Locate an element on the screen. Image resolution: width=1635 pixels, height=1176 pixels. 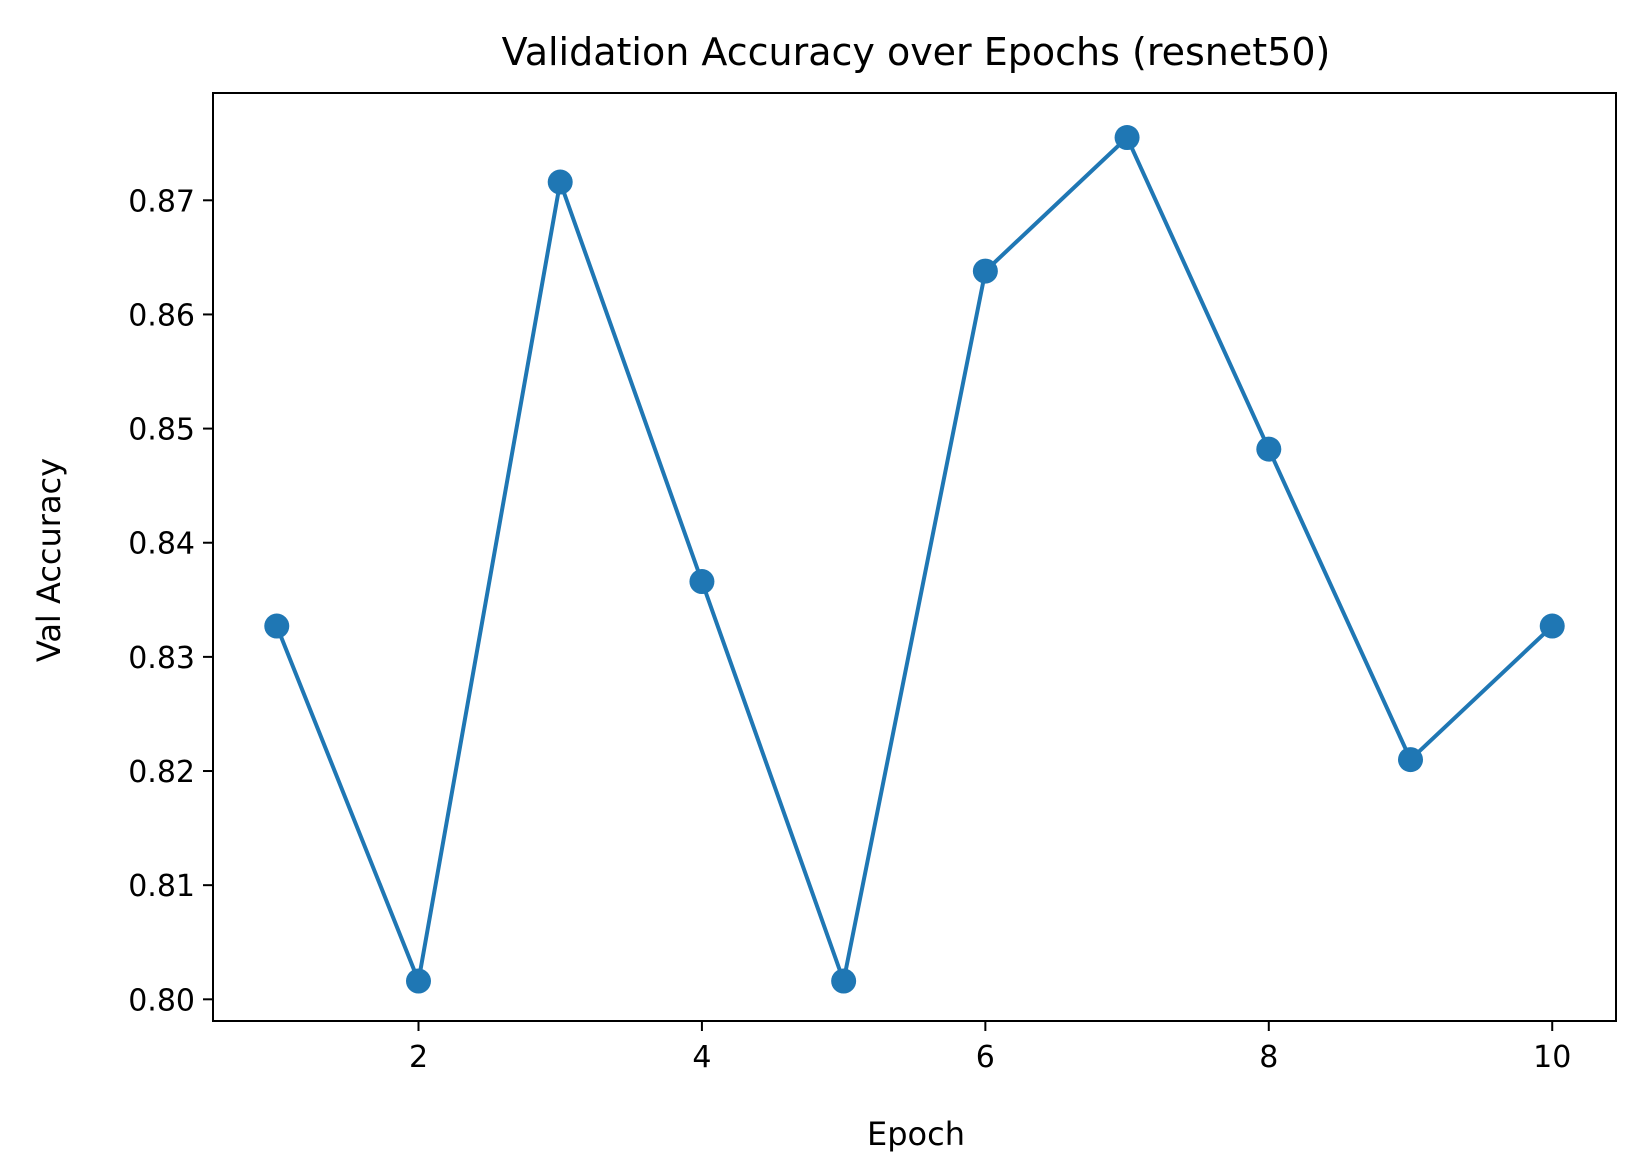
x-tick-label: 2 is located at coordinates (418, 1057).